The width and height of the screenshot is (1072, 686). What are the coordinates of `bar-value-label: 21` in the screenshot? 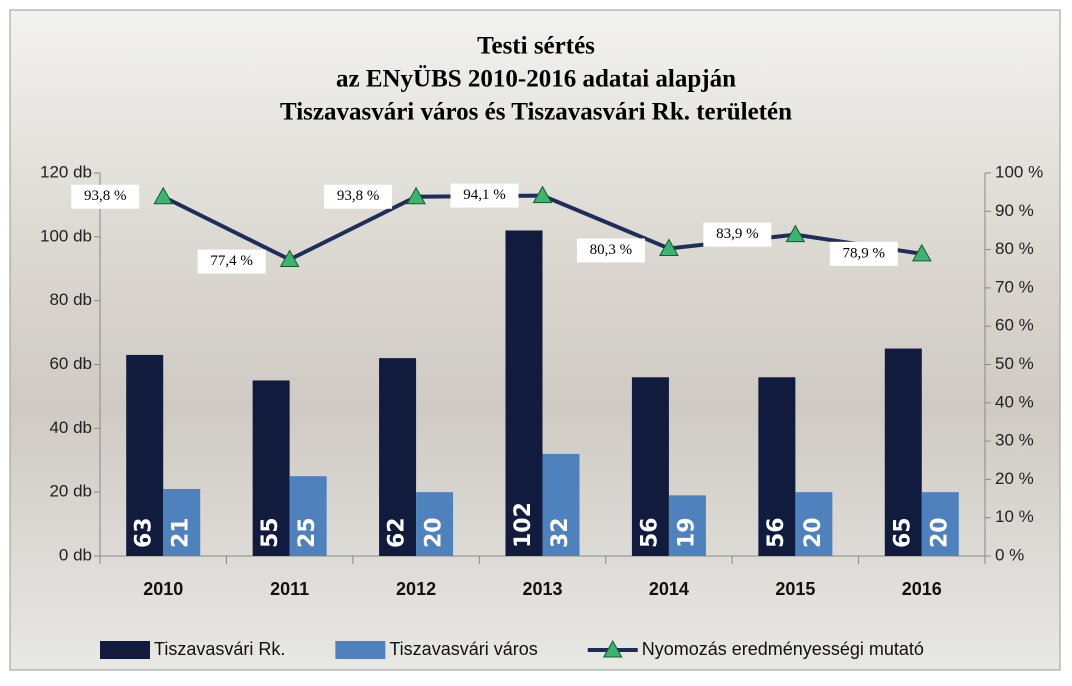 It's located at (181, 532).